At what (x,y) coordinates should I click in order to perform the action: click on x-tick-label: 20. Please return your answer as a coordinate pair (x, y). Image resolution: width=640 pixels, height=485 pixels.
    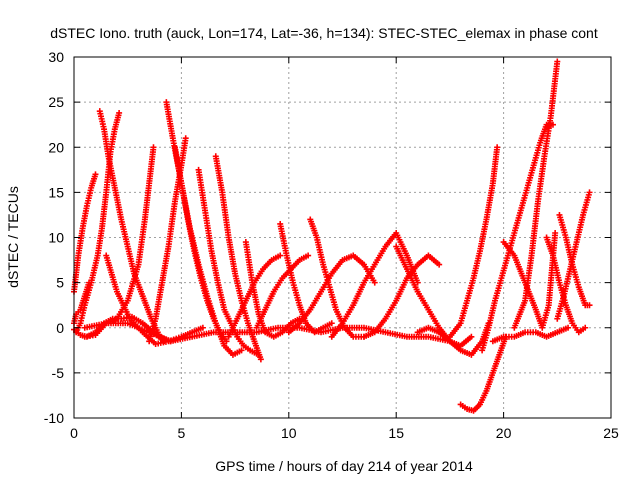
    Looking at the image, I should click on (504, 433).